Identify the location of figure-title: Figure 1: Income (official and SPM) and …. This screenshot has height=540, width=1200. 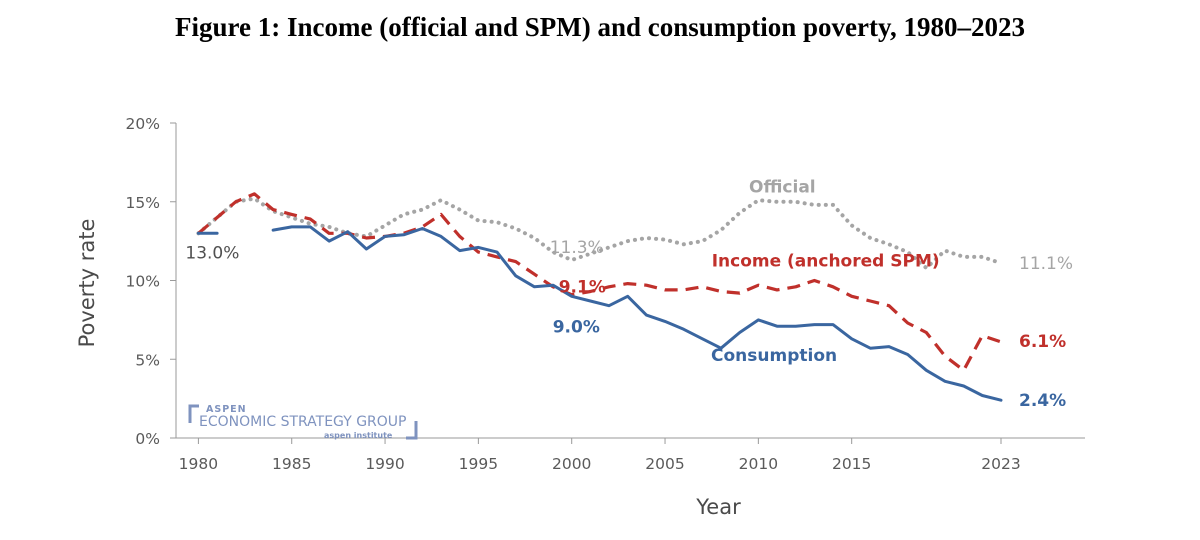
(600, 27).